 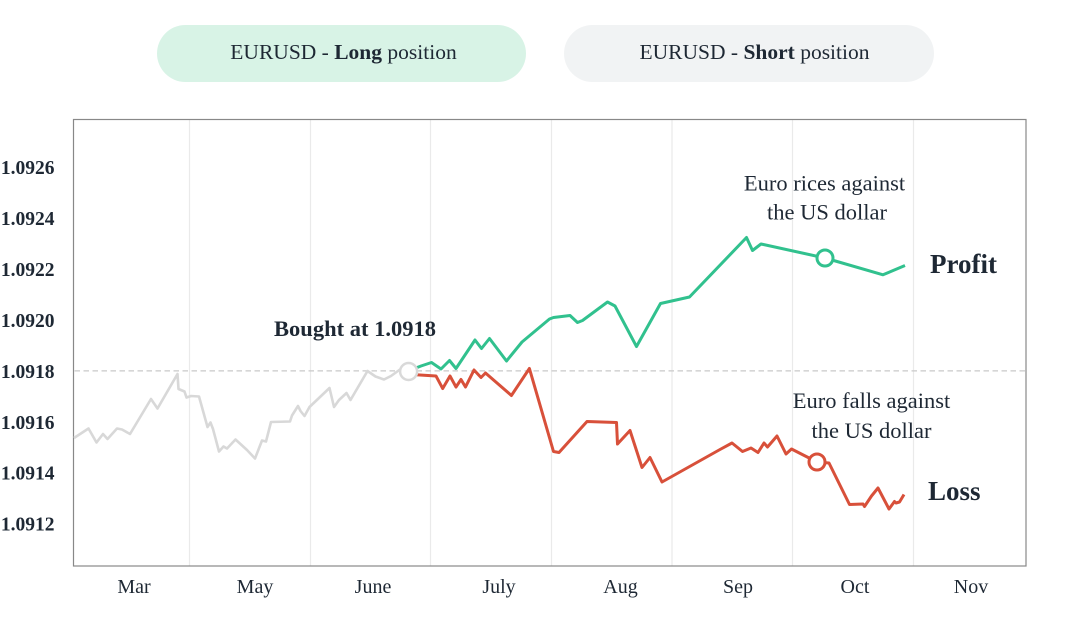 What do you see at coordinates (28, 525) in the screenshot?
I see `svg-text: 1.0912` at bounding box center [28, 525].